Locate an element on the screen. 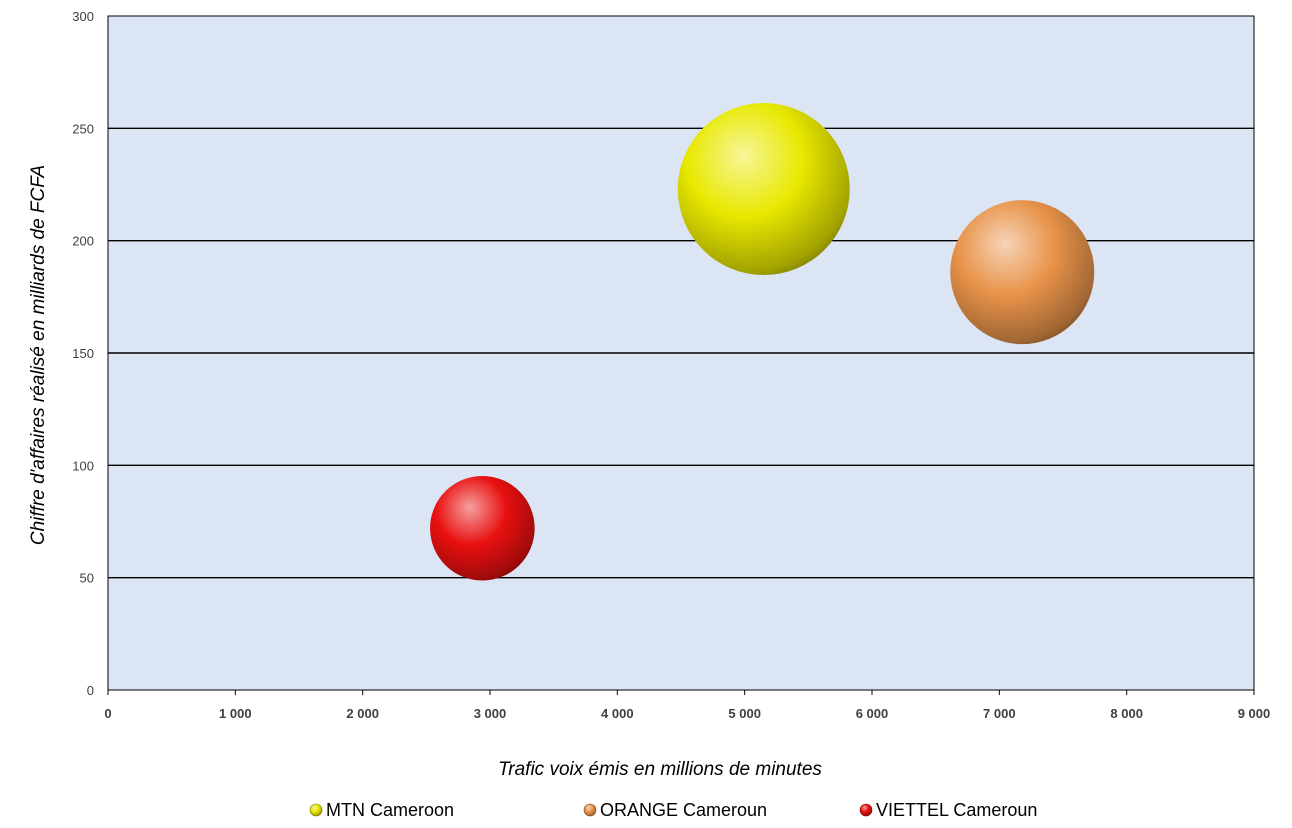 This screenshot has width=1292, height=828. y-tick-label: 200 is located at coordinates (83, 241).